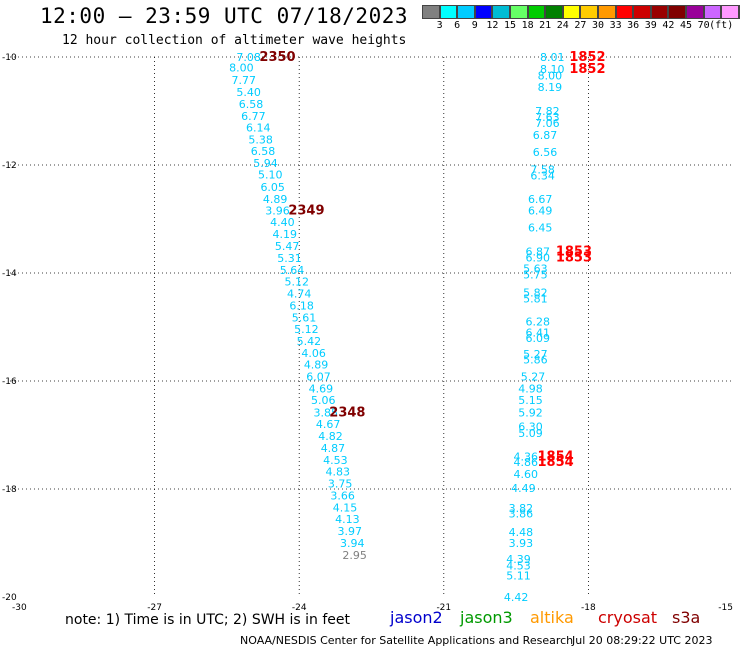  What do you see at coordinates (518, 575) in the screenshot?
I see `wave-height-label: 5.11` at bounding box center [518, 575].